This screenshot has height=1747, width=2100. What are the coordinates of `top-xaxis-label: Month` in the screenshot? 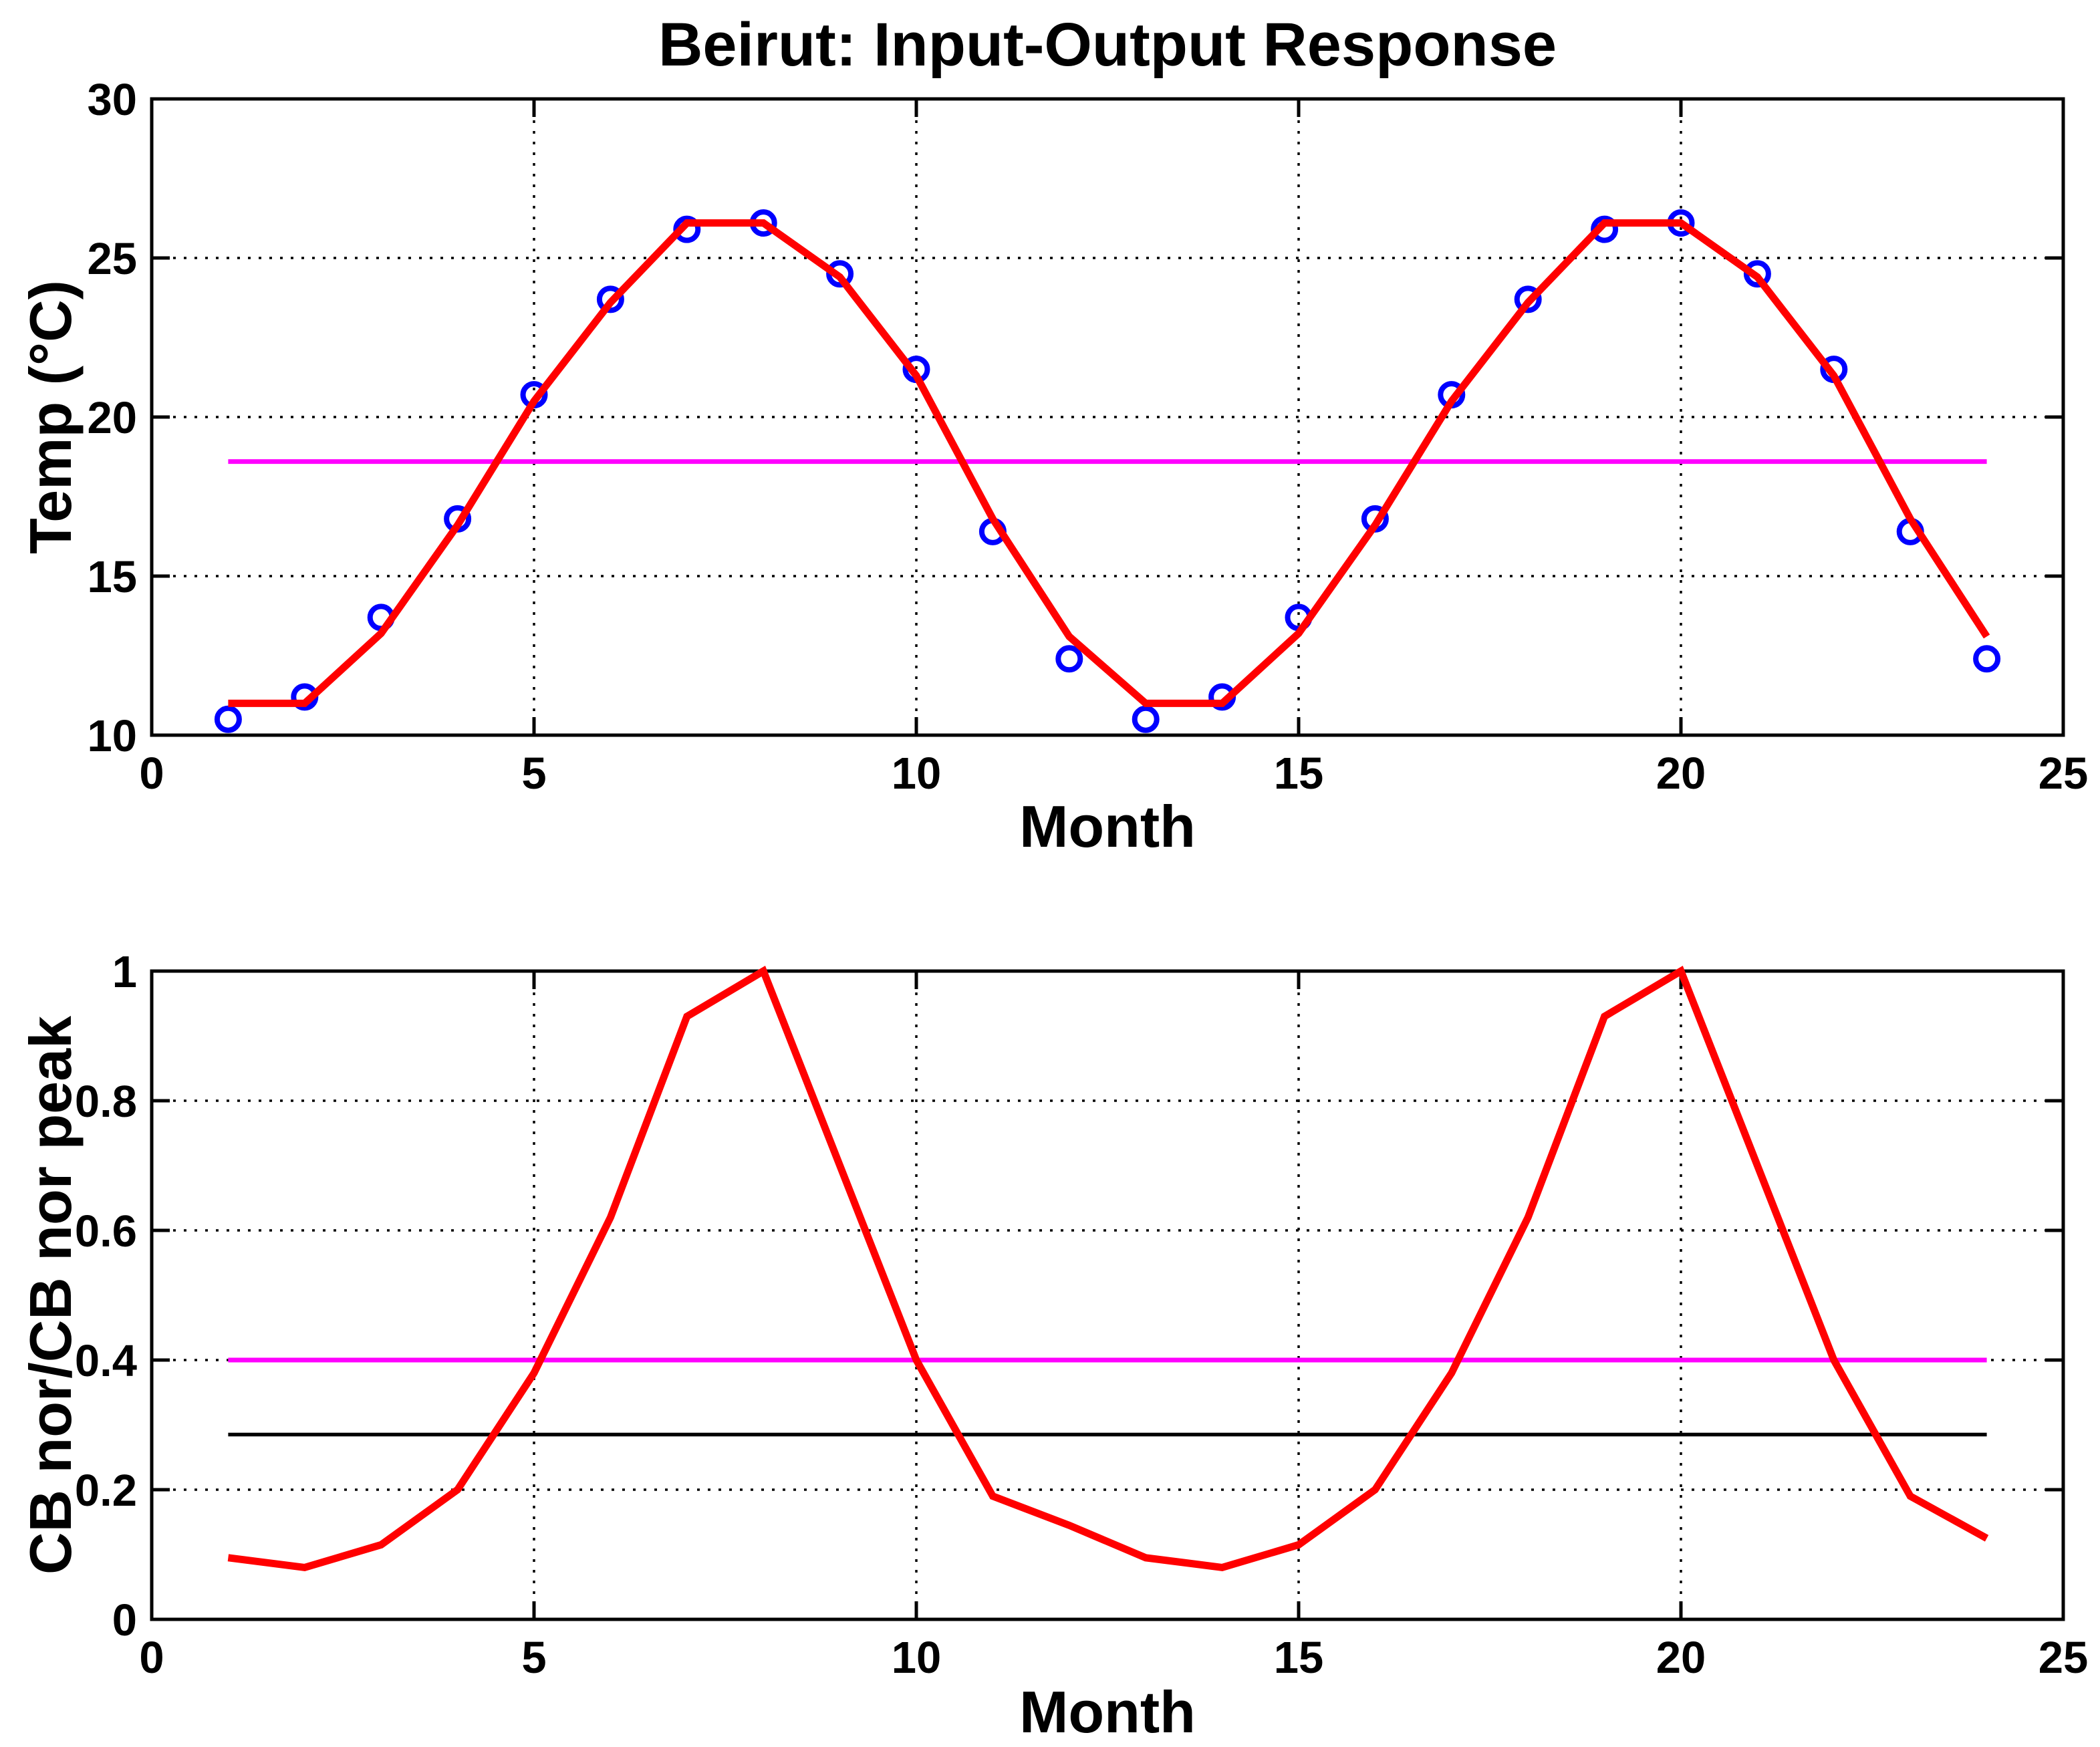 It's located at (1107, 826).